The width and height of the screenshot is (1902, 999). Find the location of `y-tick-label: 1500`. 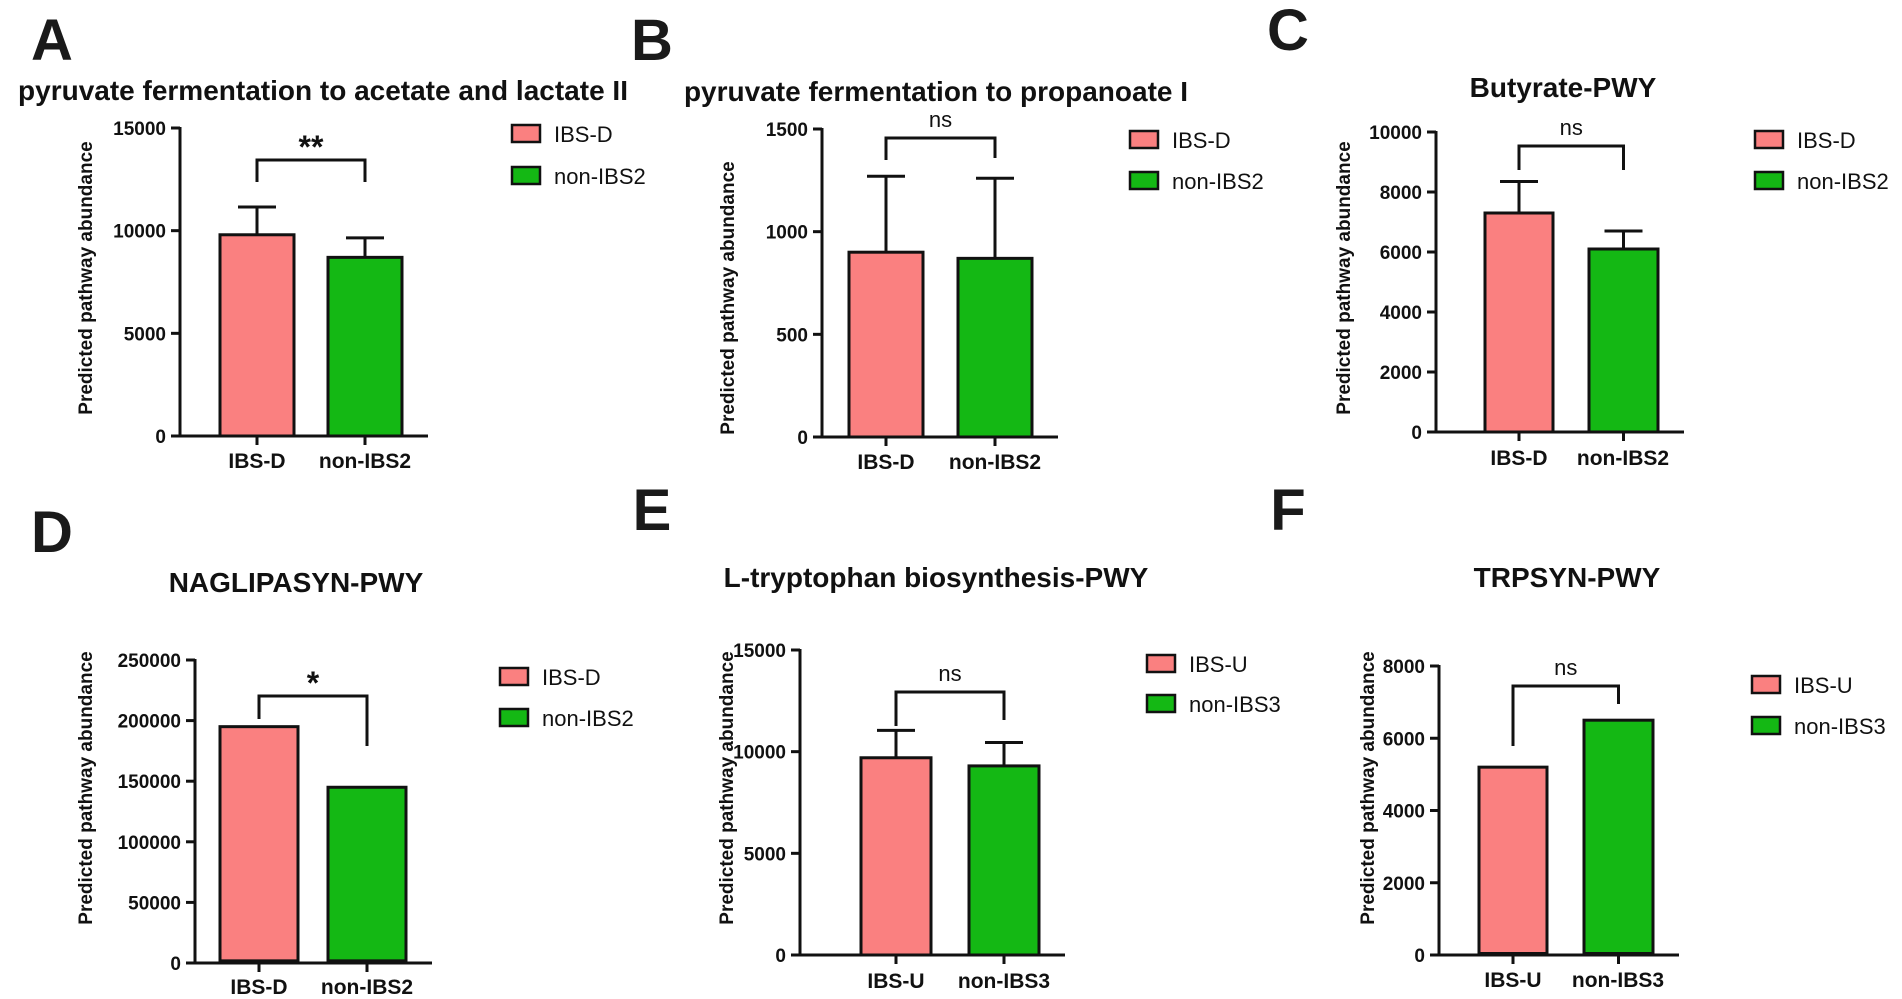

y-tick-label: 1500 is located at coordinates (787, 130).